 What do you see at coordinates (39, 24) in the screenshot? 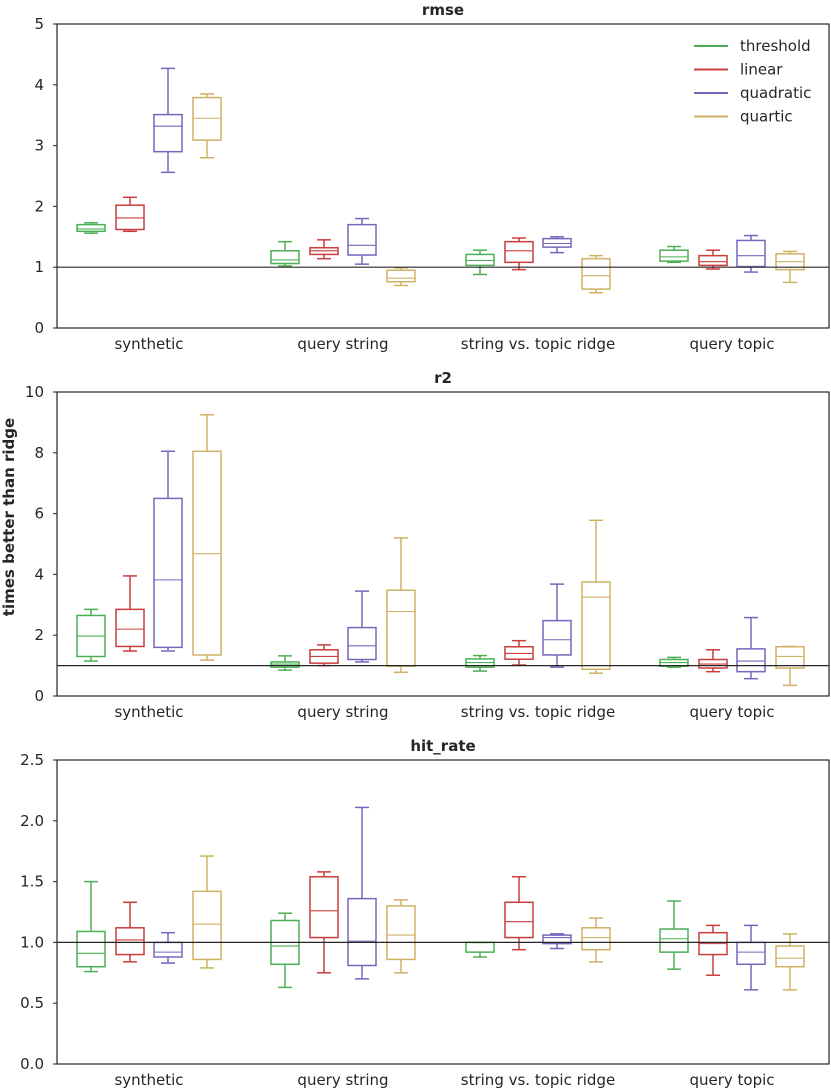
I see `y-tick-label: 5` at bounding box center [39, 24].